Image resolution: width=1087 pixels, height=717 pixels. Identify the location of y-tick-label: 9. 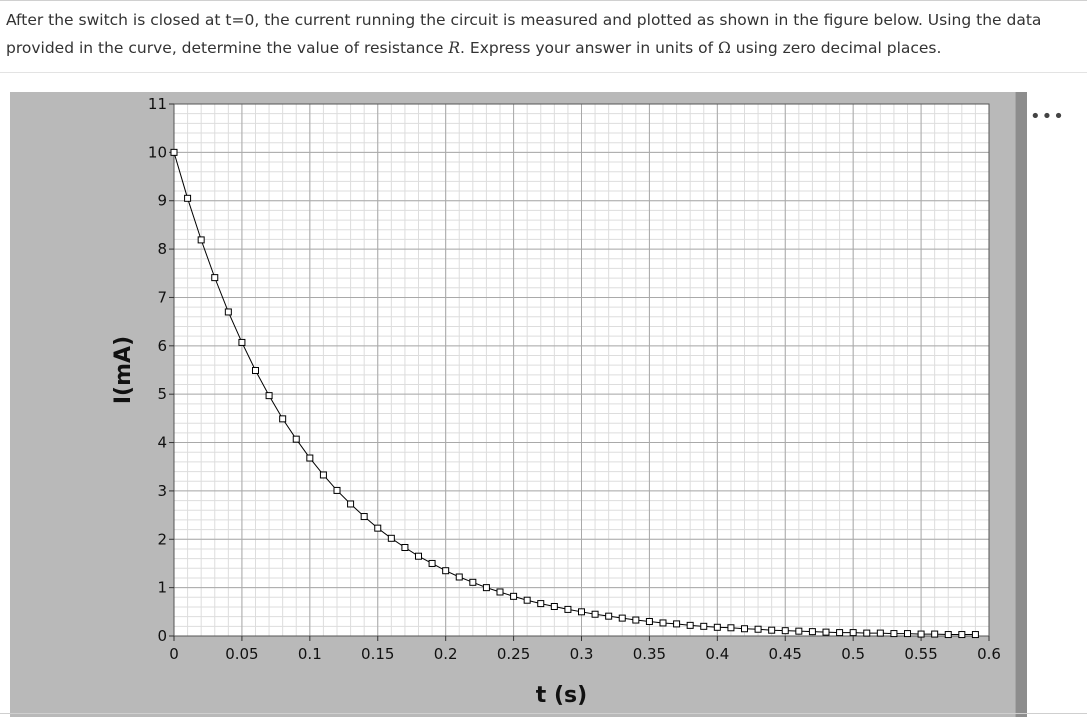
(162, 201).